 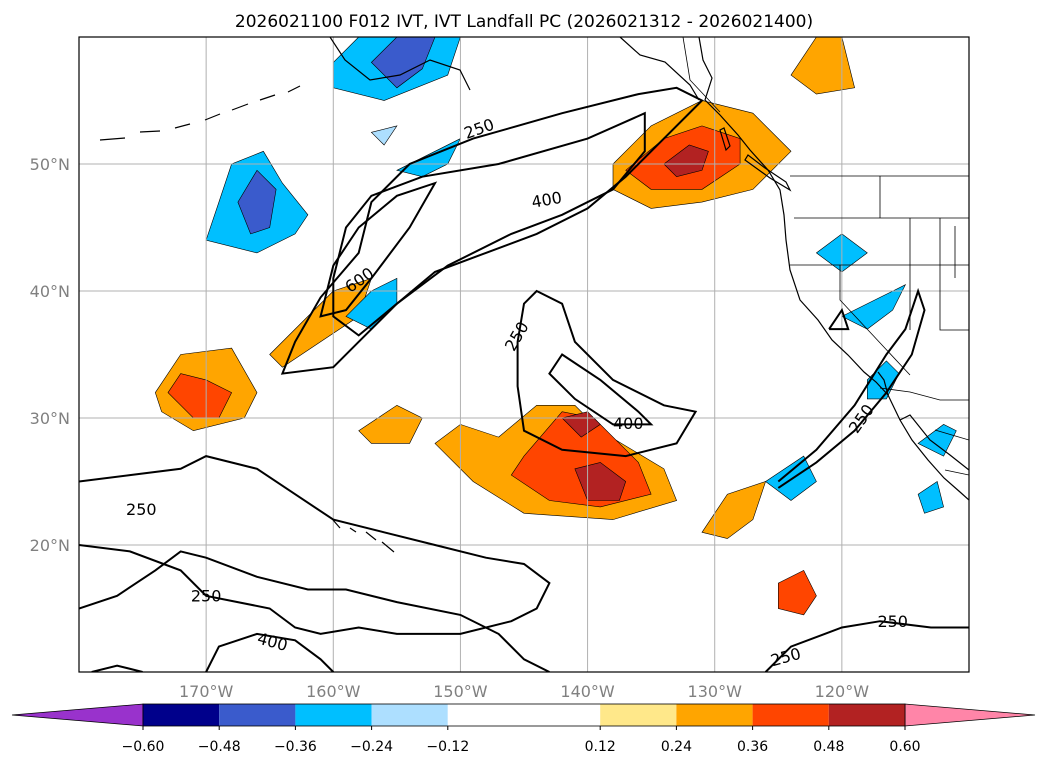 What do you see at coordinates (904, 747) in the screenshot?
I see `colorbar-tick-label: 0.60` at bounding box center [904, 747].